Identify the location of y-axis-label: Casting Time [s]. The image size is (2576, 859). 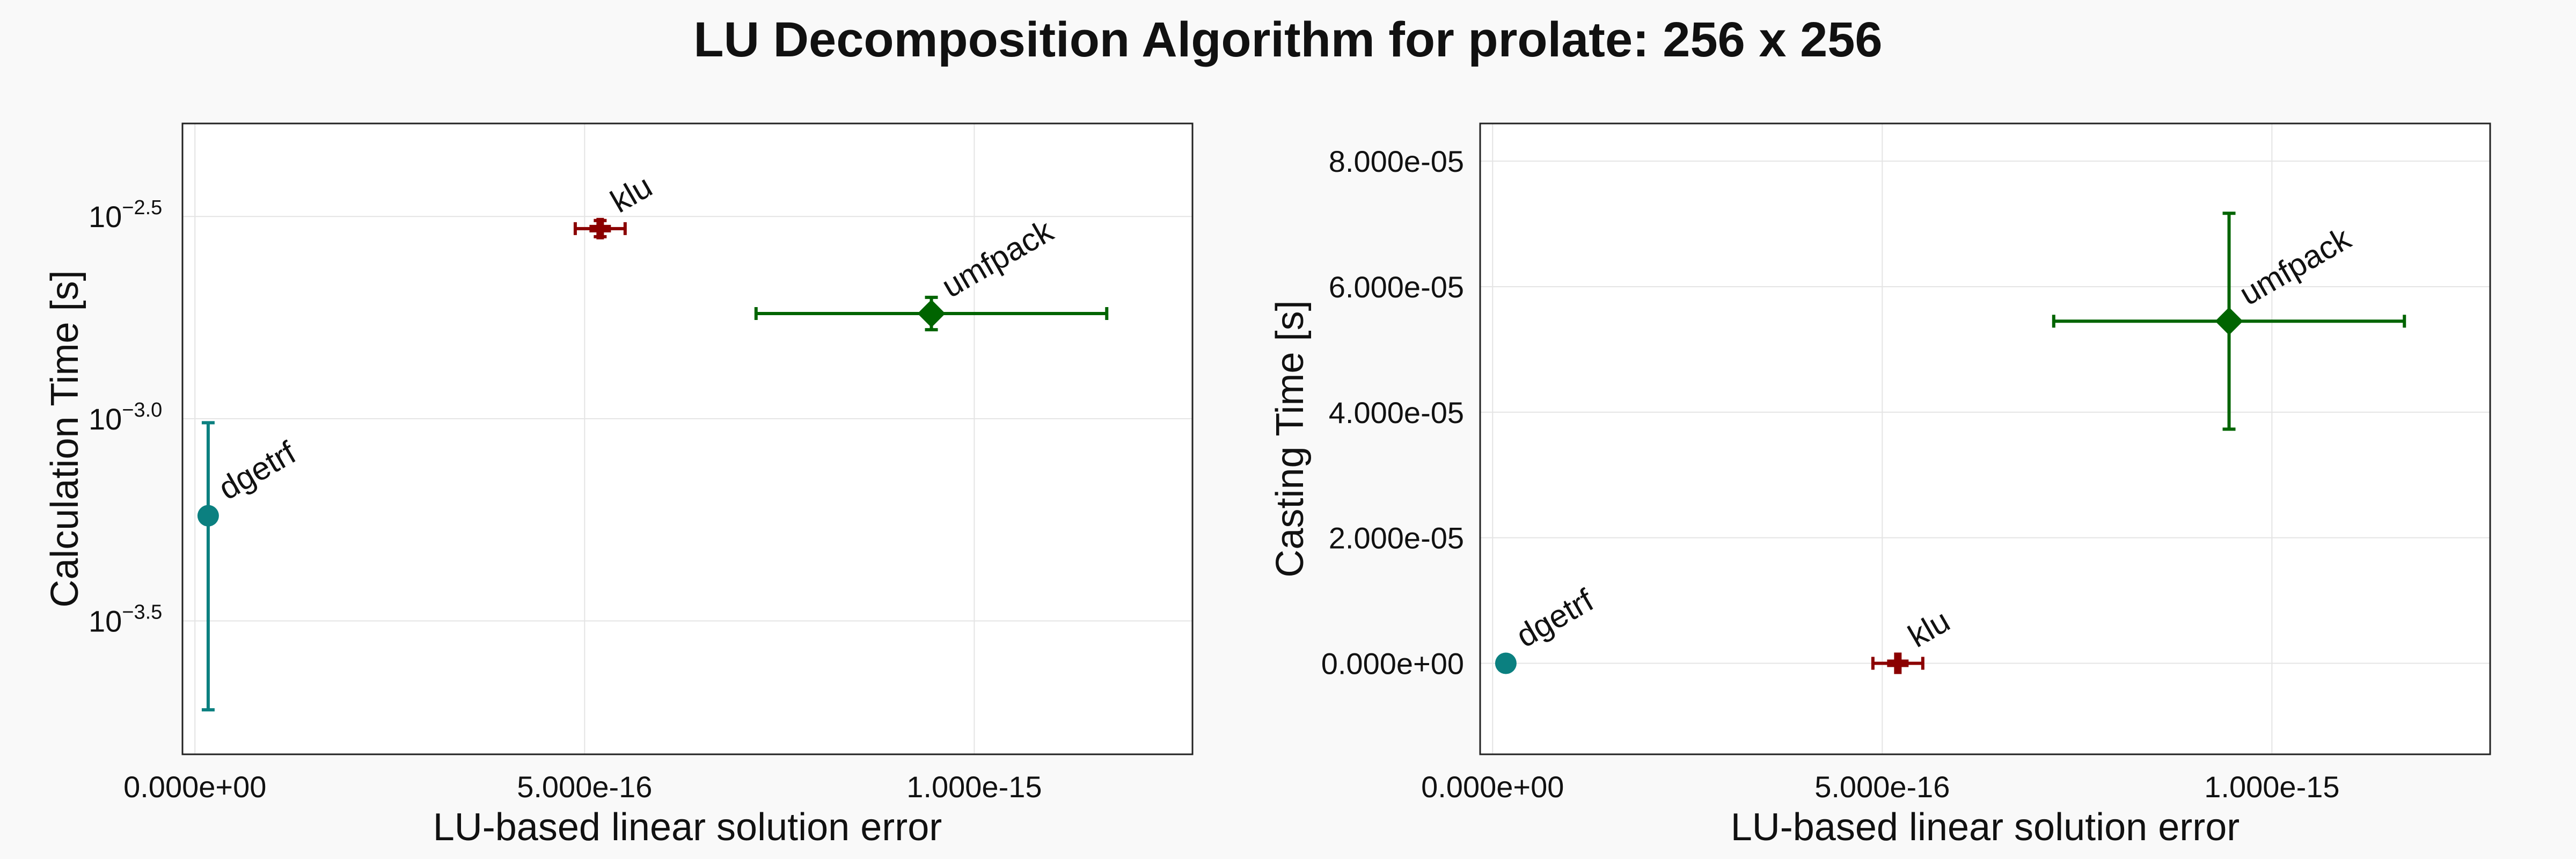
(1290, 438).